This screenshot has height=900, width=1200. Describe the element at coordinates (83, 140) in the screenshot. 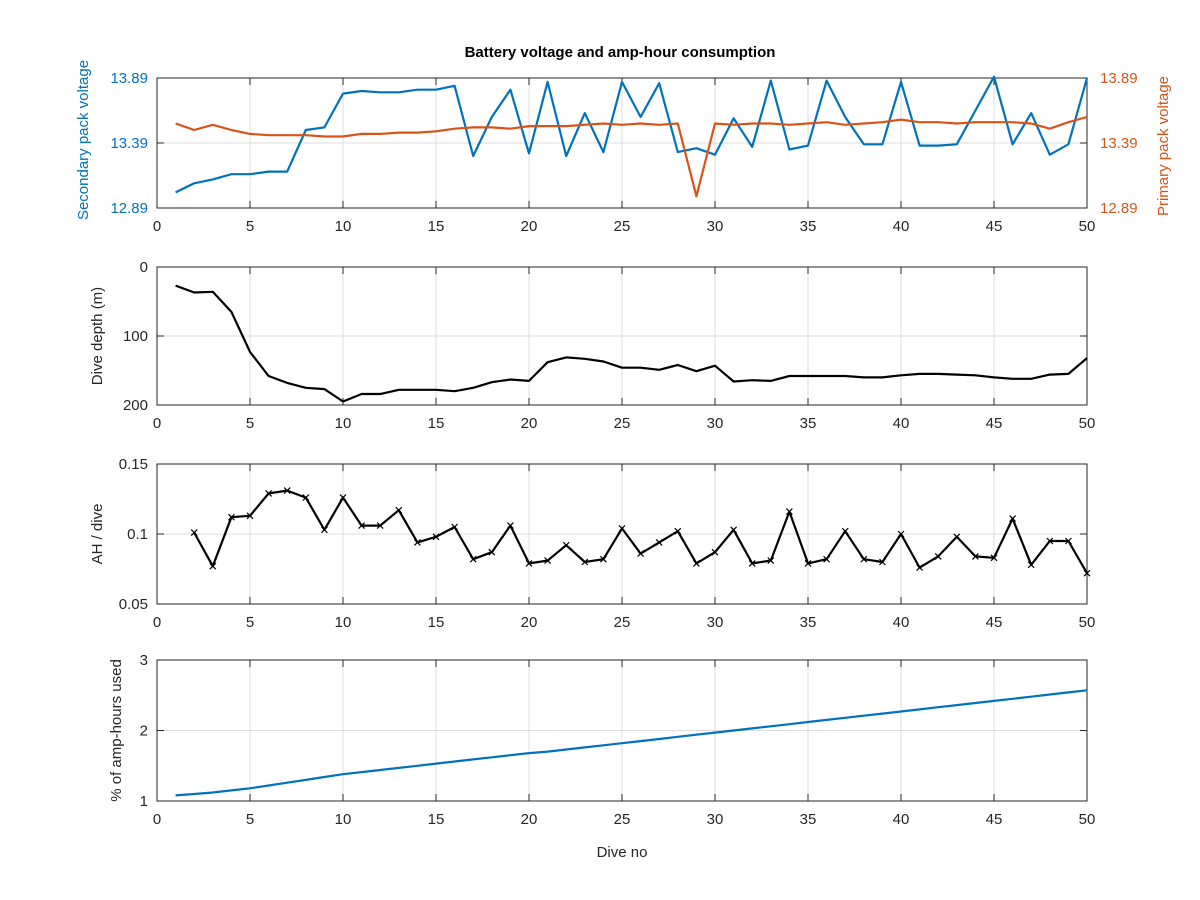

I see `y-axis-label-left: Secondary pack voltage` at that location.